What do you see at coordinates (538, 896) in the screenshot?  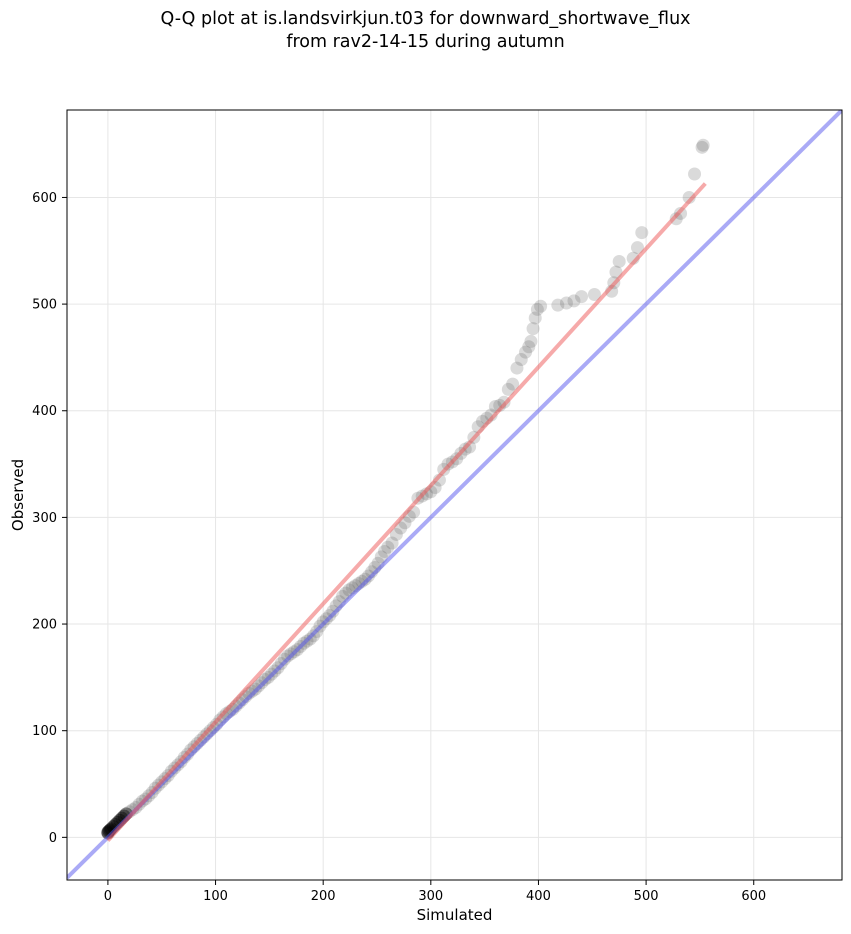 I see `x-tick-label: 400` at bounding box center [538, 896].